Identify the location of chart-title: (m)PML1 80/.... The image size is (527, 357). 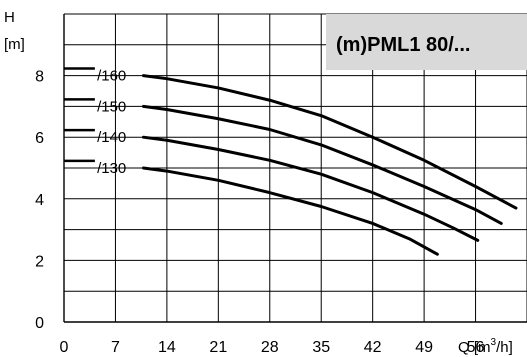
(403, 45).